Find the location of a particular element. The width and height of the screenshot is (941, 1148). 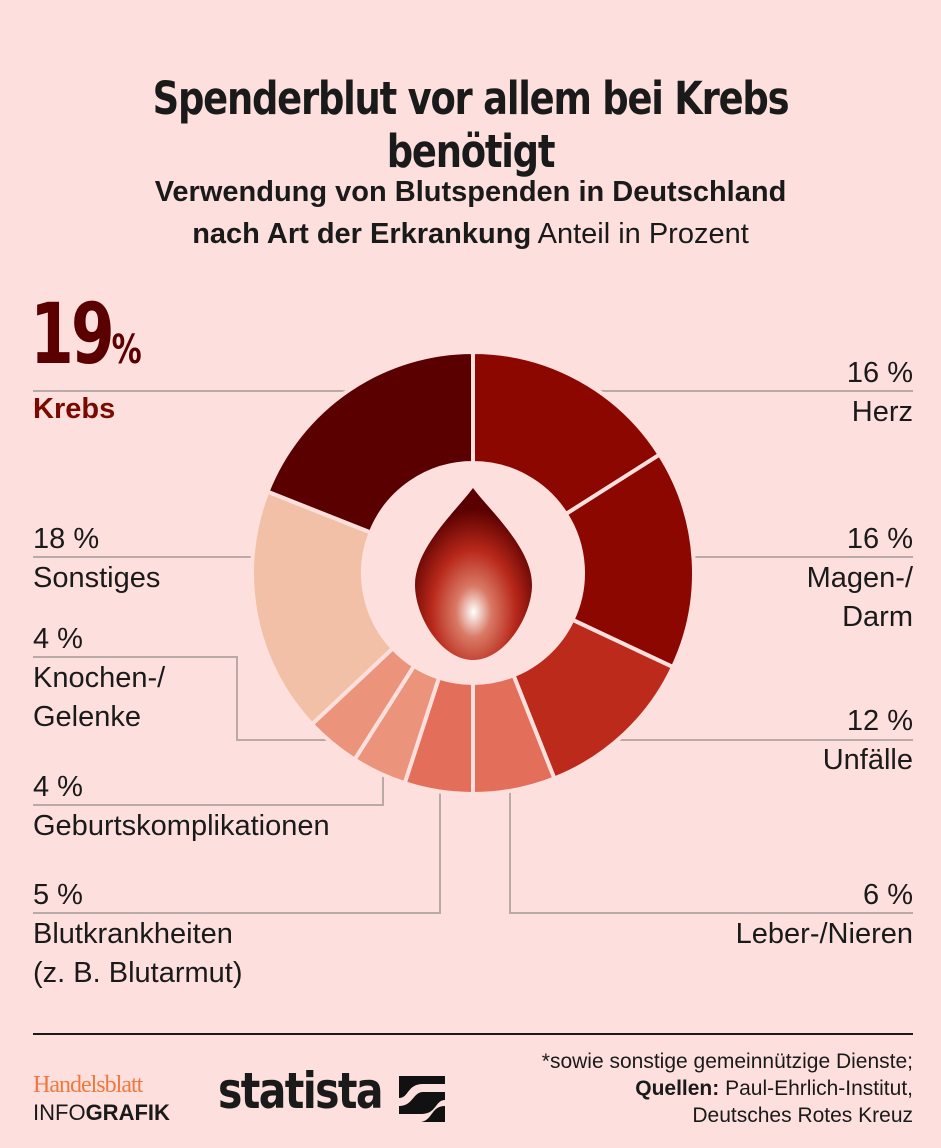

leader-leber is located at coordinates (711, 852).